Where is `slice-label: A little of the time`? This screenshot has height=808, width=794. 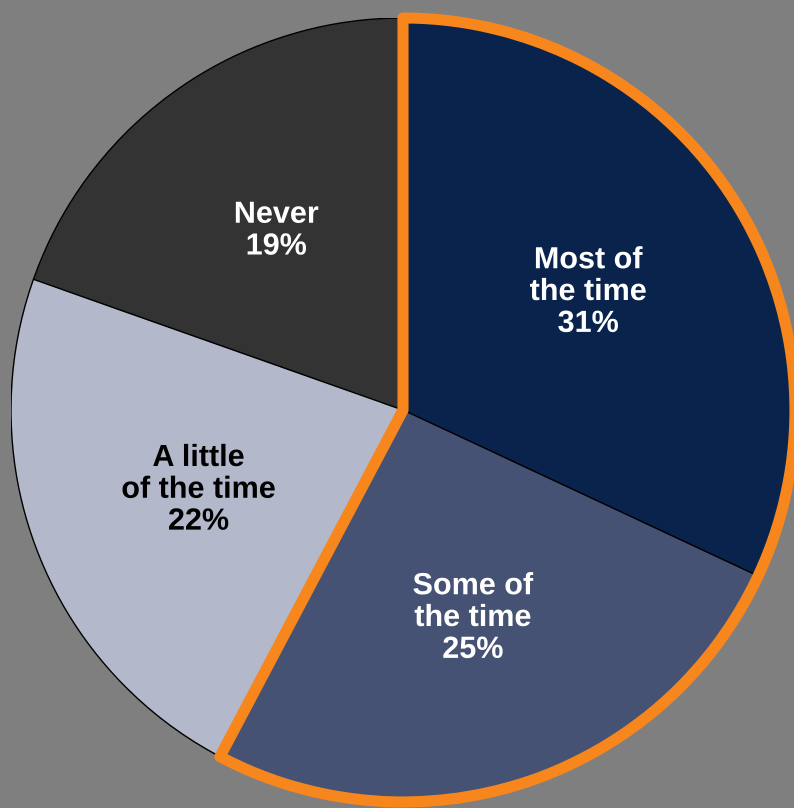 slice-label: A little of the time is located at coordinates (198, 471).